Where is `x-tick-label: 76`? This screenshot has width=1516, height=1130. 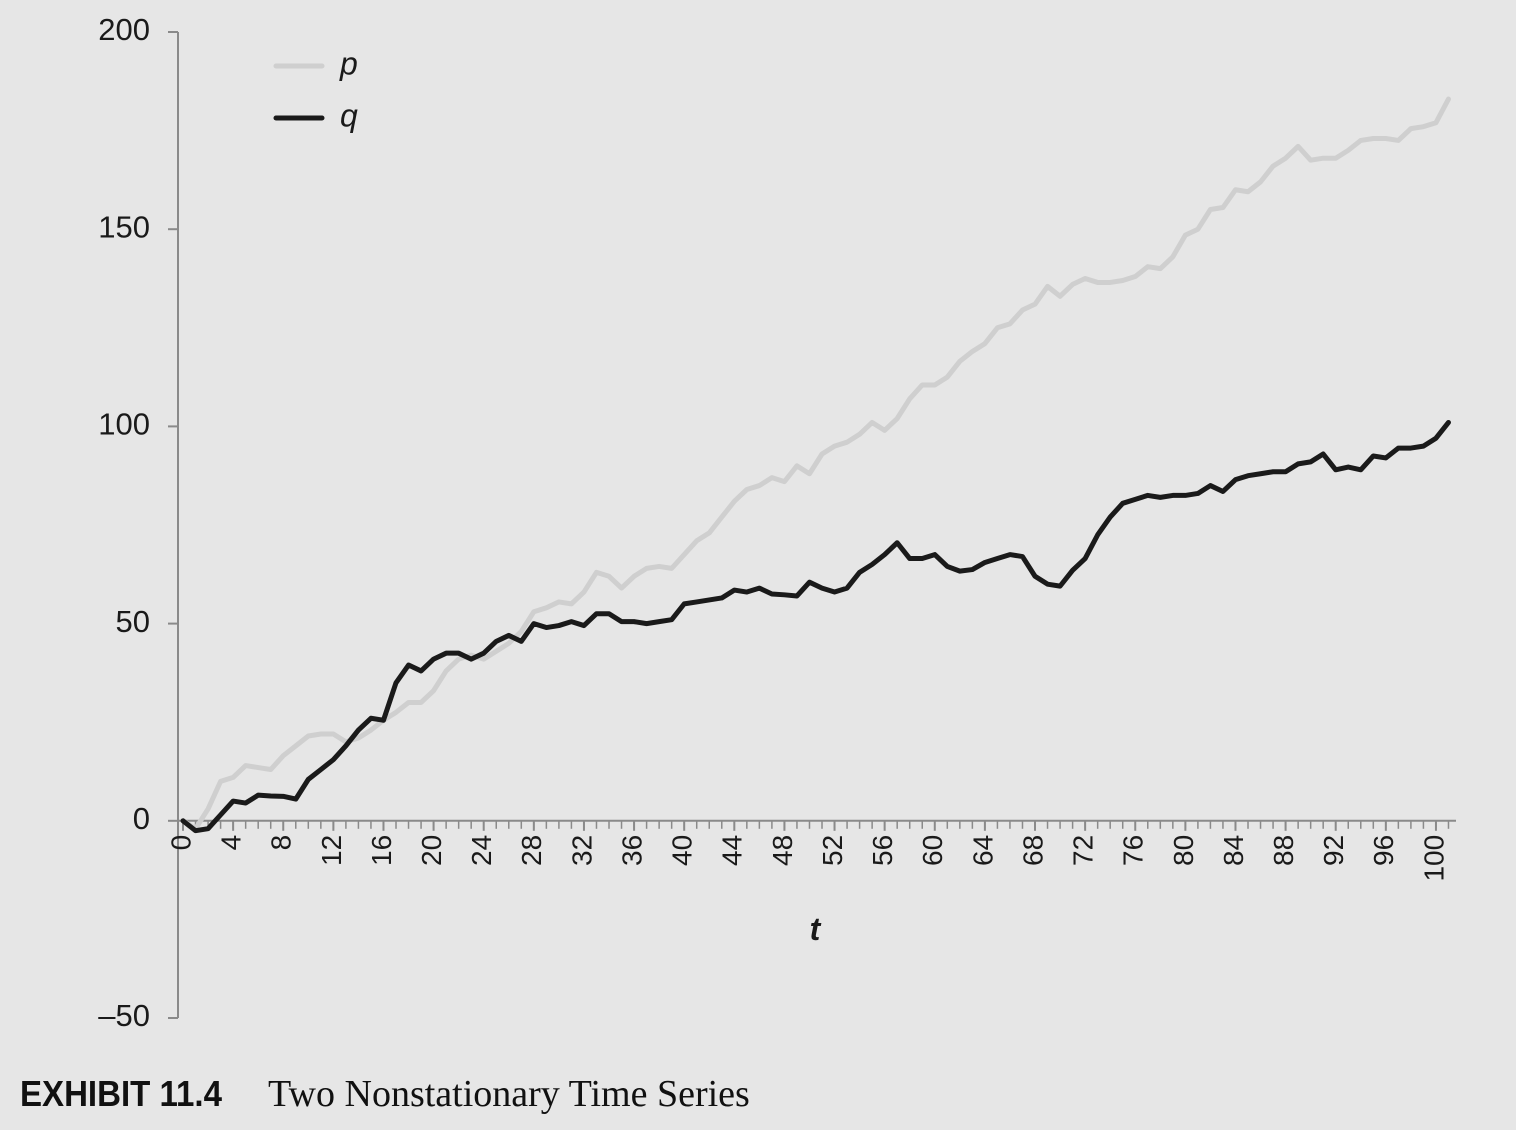 x-tick-label: 76 is located at coordinates (1133, 850).